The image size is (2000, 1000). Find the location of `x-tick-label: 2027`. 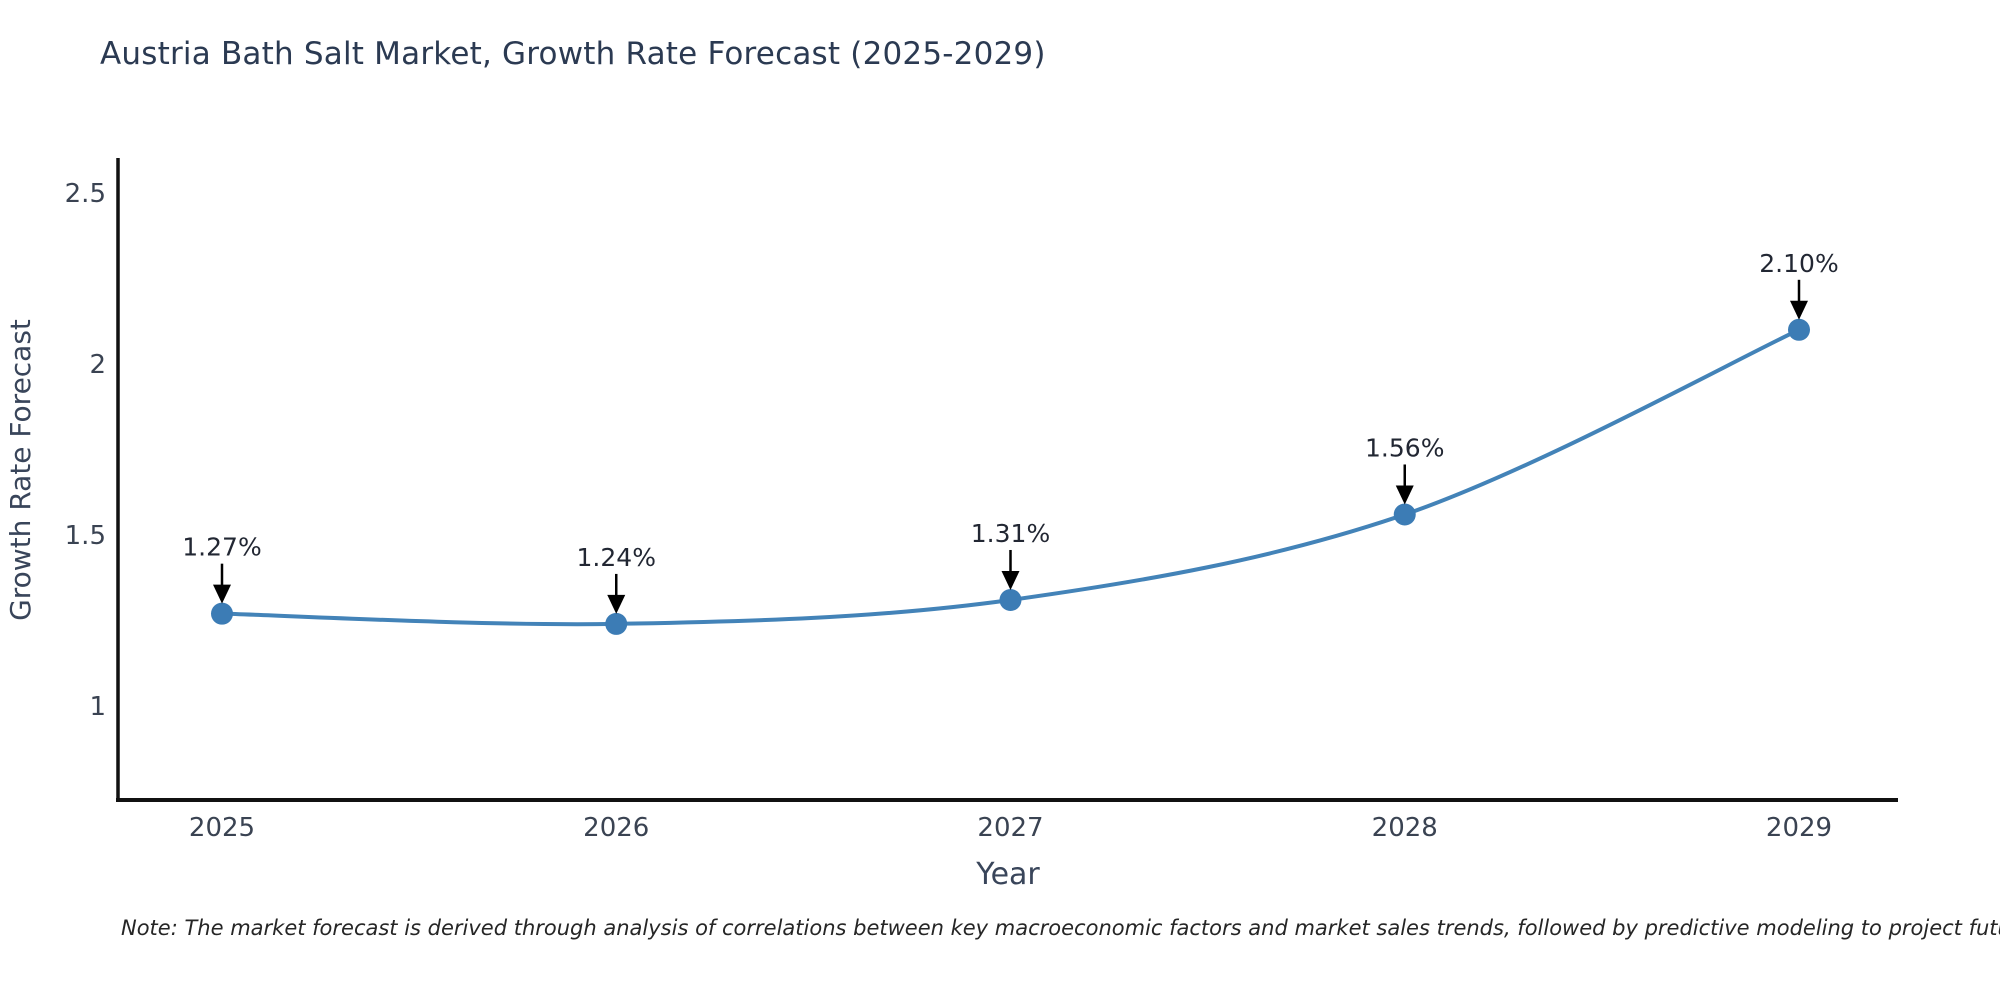

x-tick-label: 2027 is located at coordinates (1010, 828).